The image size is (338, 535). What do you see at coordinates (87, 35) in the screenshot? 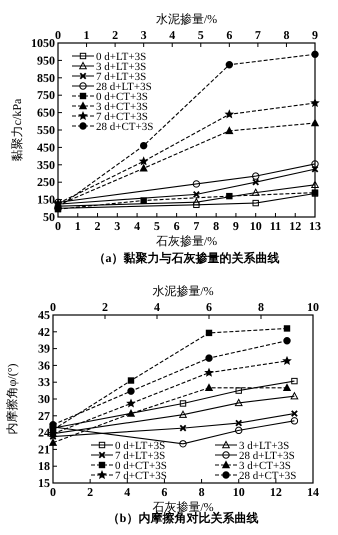
I see `x2-tick-label: 1` at bounding box center [87, 35].